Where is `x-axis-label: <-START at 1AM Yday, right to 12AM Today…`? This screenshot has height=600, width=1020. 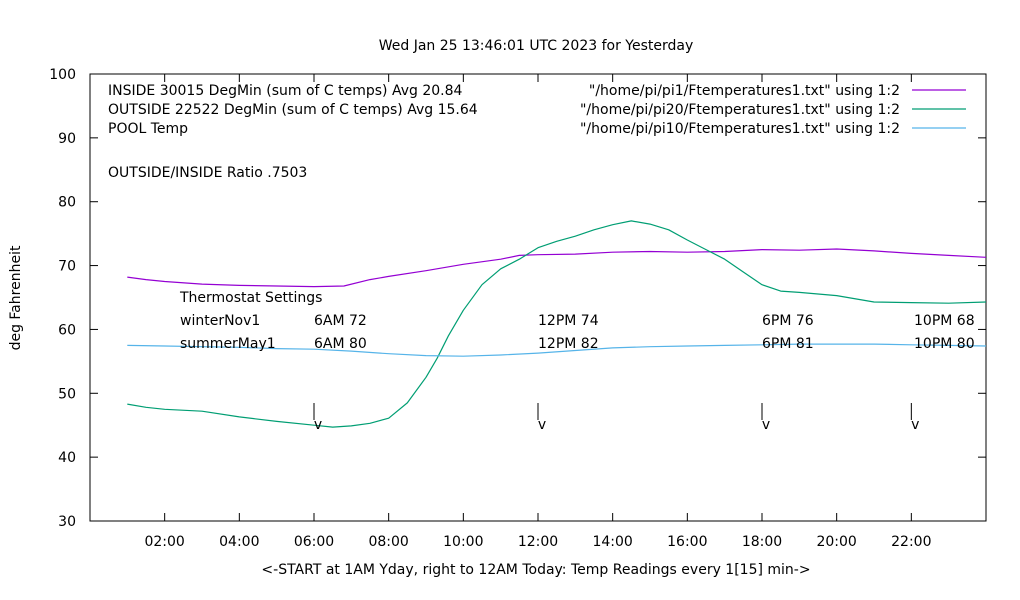 x-axis-label: <-START at 1AM Yday, right to 12AM Today… is located at coordinates (535, 570).